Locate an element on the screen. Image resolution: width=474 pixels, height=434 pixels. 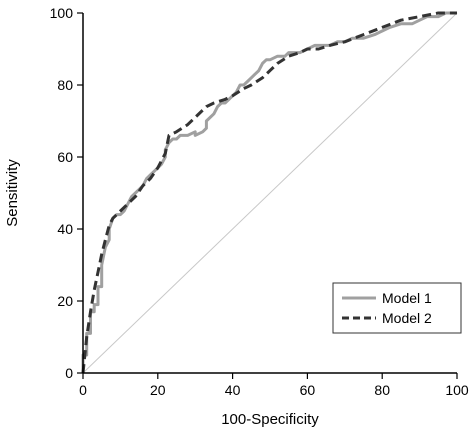
x-tick-label: 0 is located at coordinates (83, 390).